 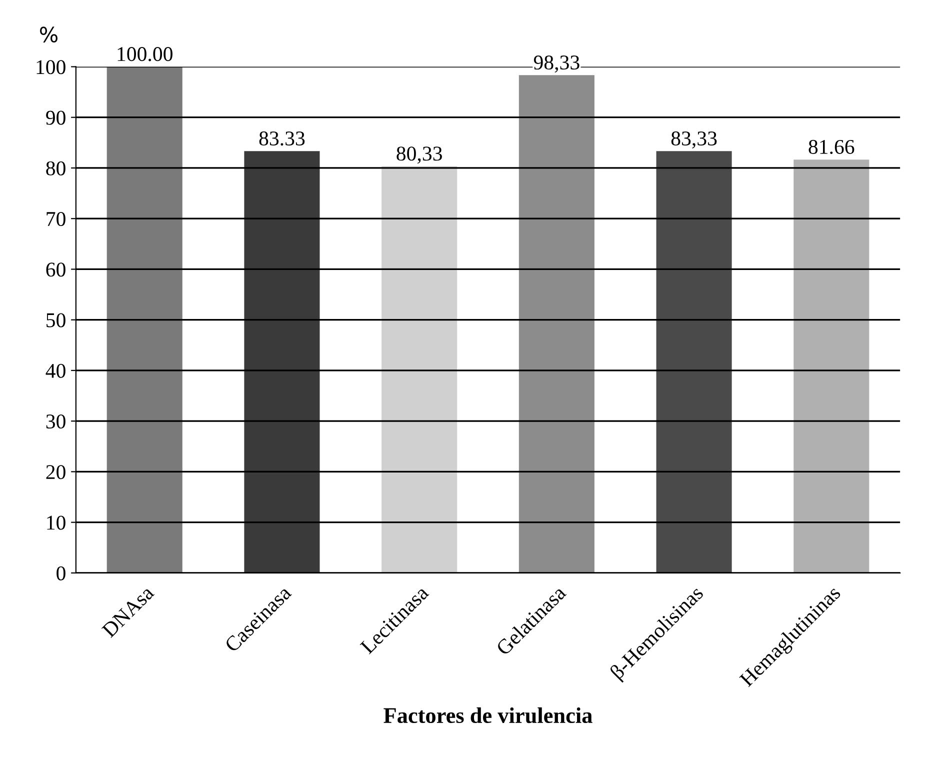 I want to click on y-tick-label: 80, so click(x=56, y=168).